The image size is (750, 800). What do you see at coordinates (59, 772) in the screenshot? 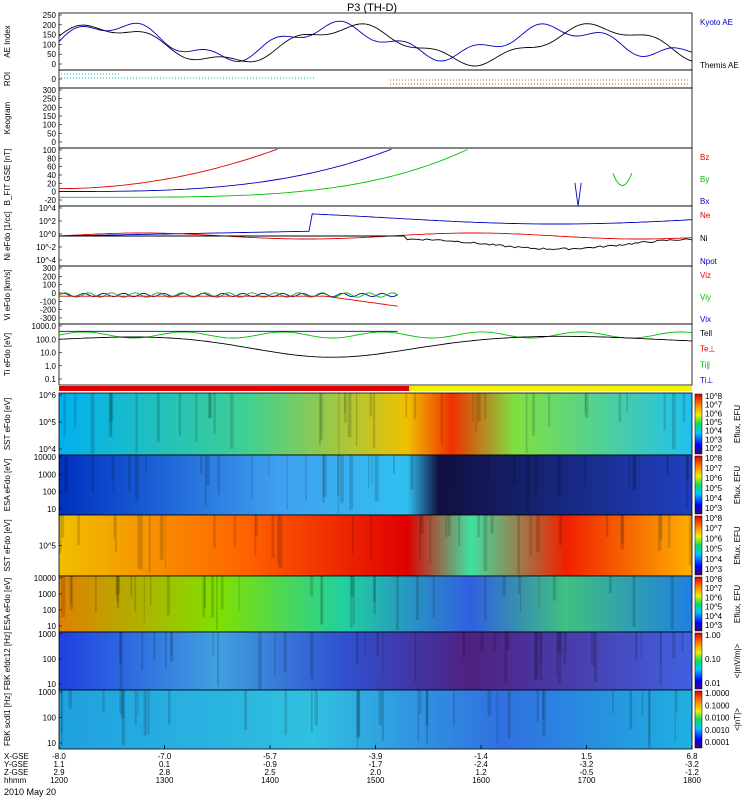
I see `x-tick-label: 2.9` at bounding box center [59, 772].